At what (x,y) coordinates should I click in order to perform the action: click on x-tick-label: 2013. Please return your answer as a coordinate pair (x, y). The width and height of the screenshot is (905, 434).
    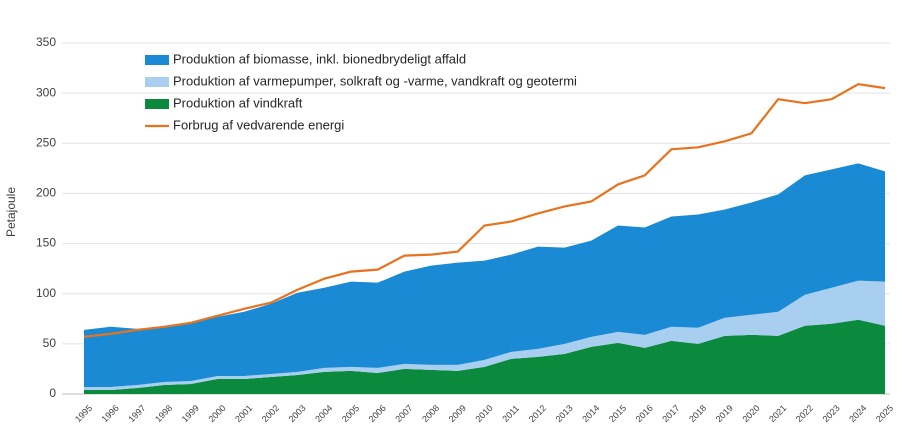
    Looking at the image, I should click on (564, 413).